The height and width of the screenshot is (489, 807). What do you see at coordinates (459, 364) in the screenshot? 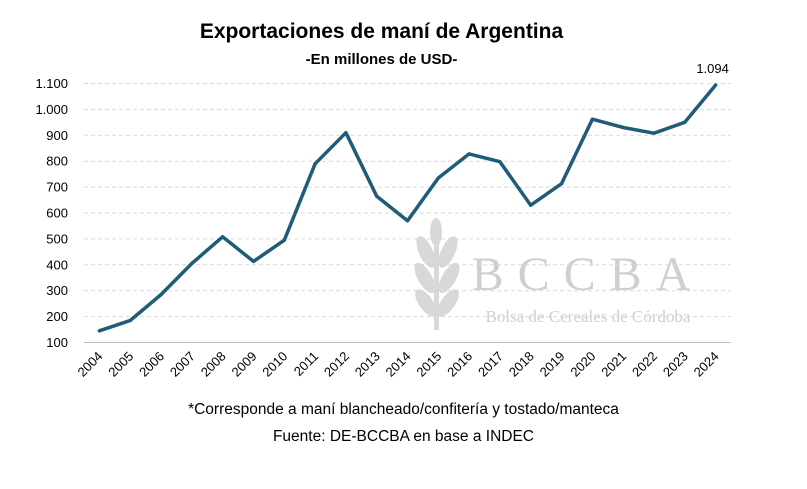
I see `x-tick-label: 2016` at bounding box center [459, 364].